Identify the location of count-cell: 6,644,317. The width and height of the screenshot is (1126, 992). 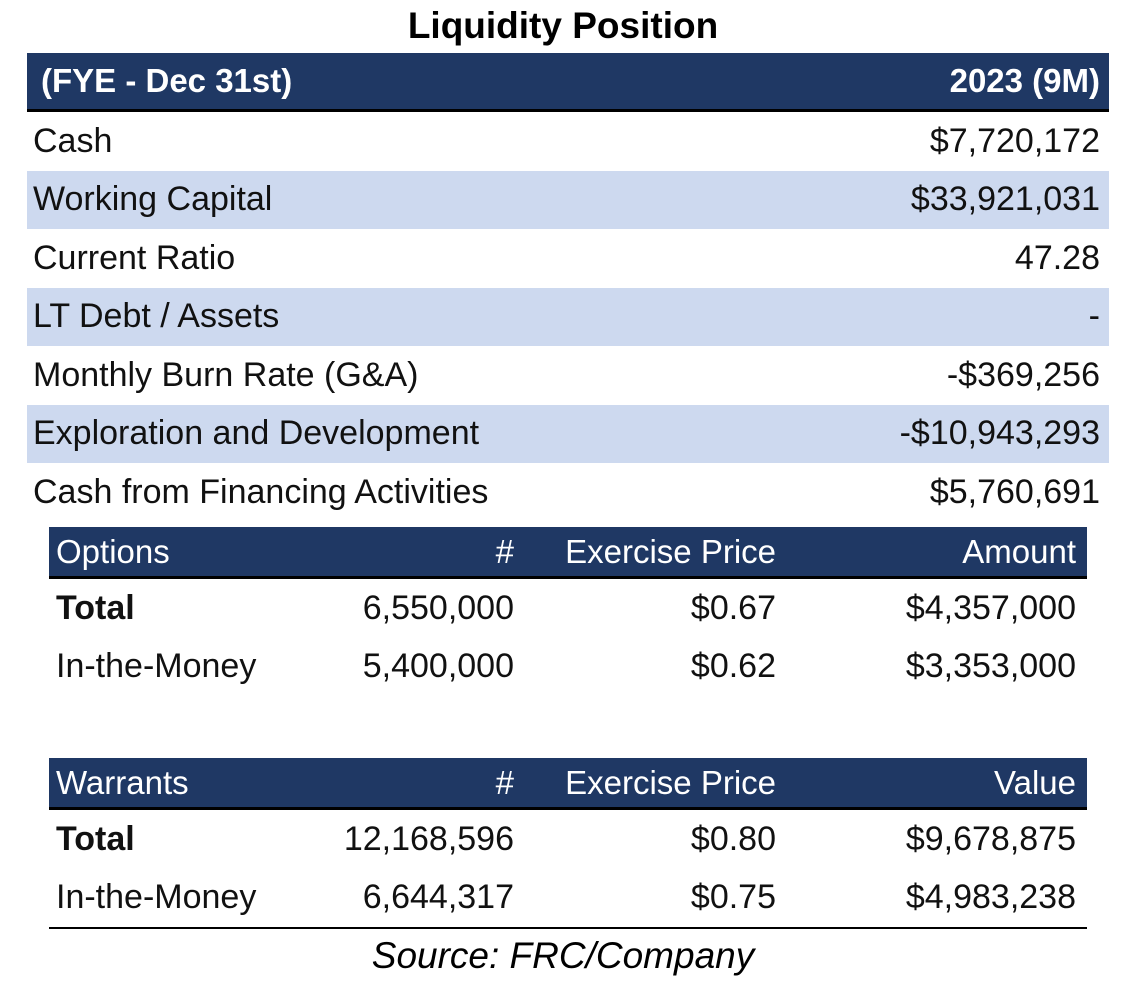
(438, 897).